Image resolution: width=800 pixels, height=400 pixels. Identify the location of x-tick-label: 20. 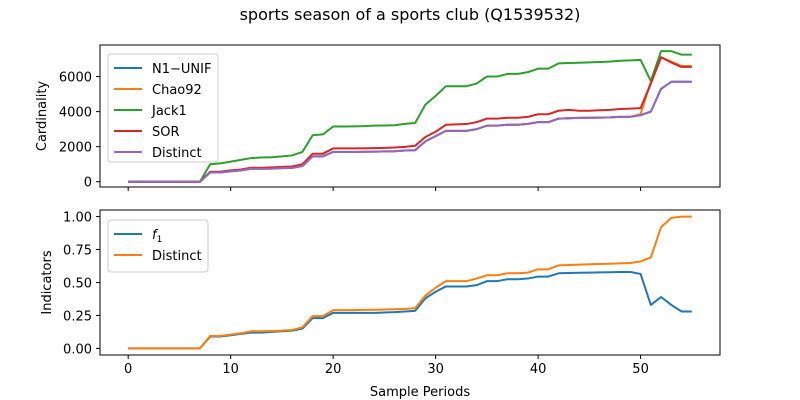
(333, 369).